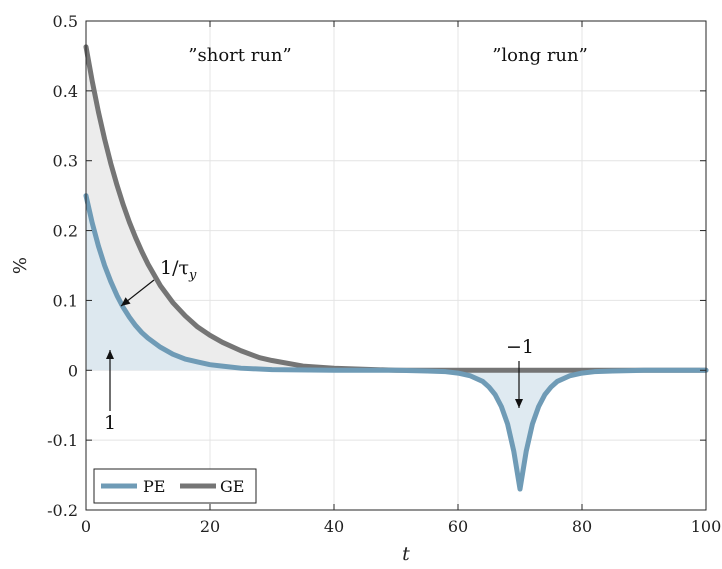  I want to click on y-tick-label: 0.5, so click(65, 21).